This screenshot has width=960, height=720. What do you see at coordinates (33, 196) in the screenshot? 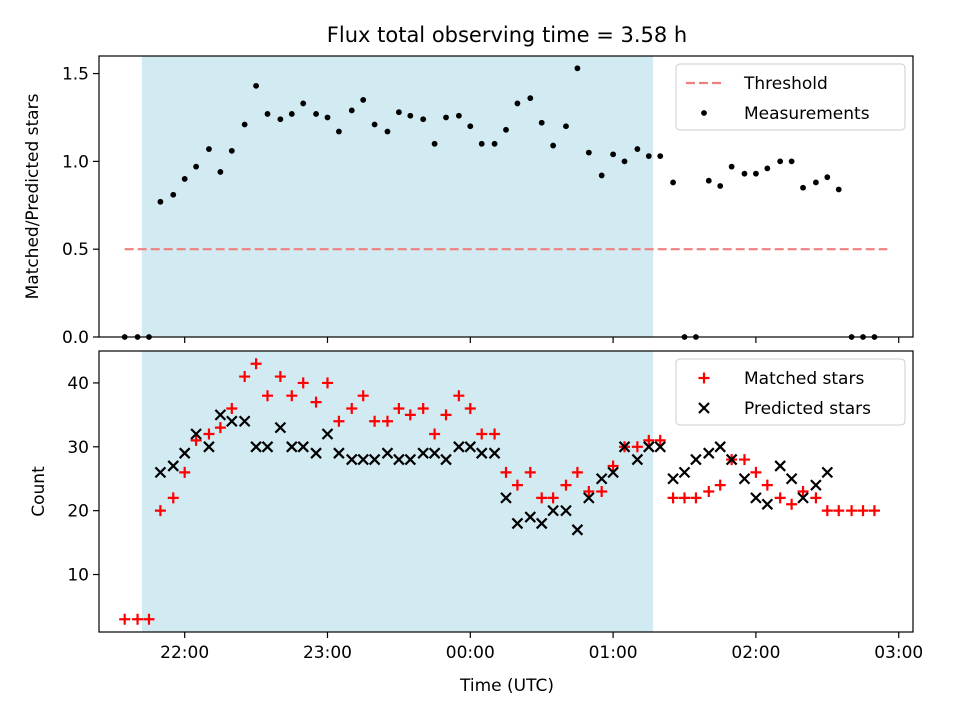
I see `y-axis-label: Matched/Predicted stars` at bounding box center [33, 196].